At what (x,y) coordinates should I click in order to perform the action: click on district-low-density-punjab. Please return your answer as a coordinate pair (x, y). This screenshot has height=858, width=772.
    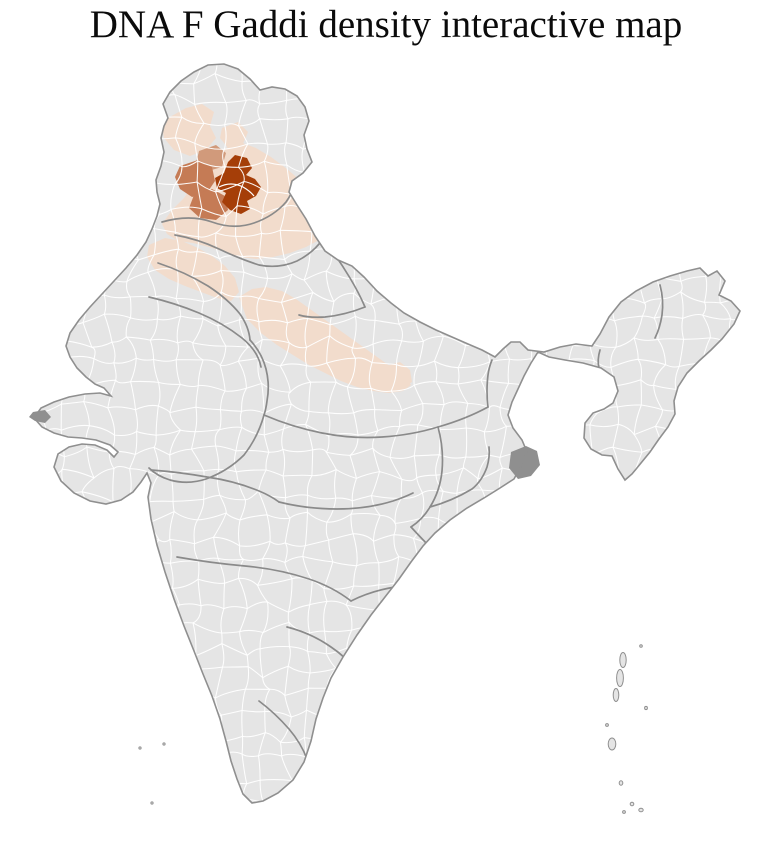
    Looking at the image, I should click on (193, 269).